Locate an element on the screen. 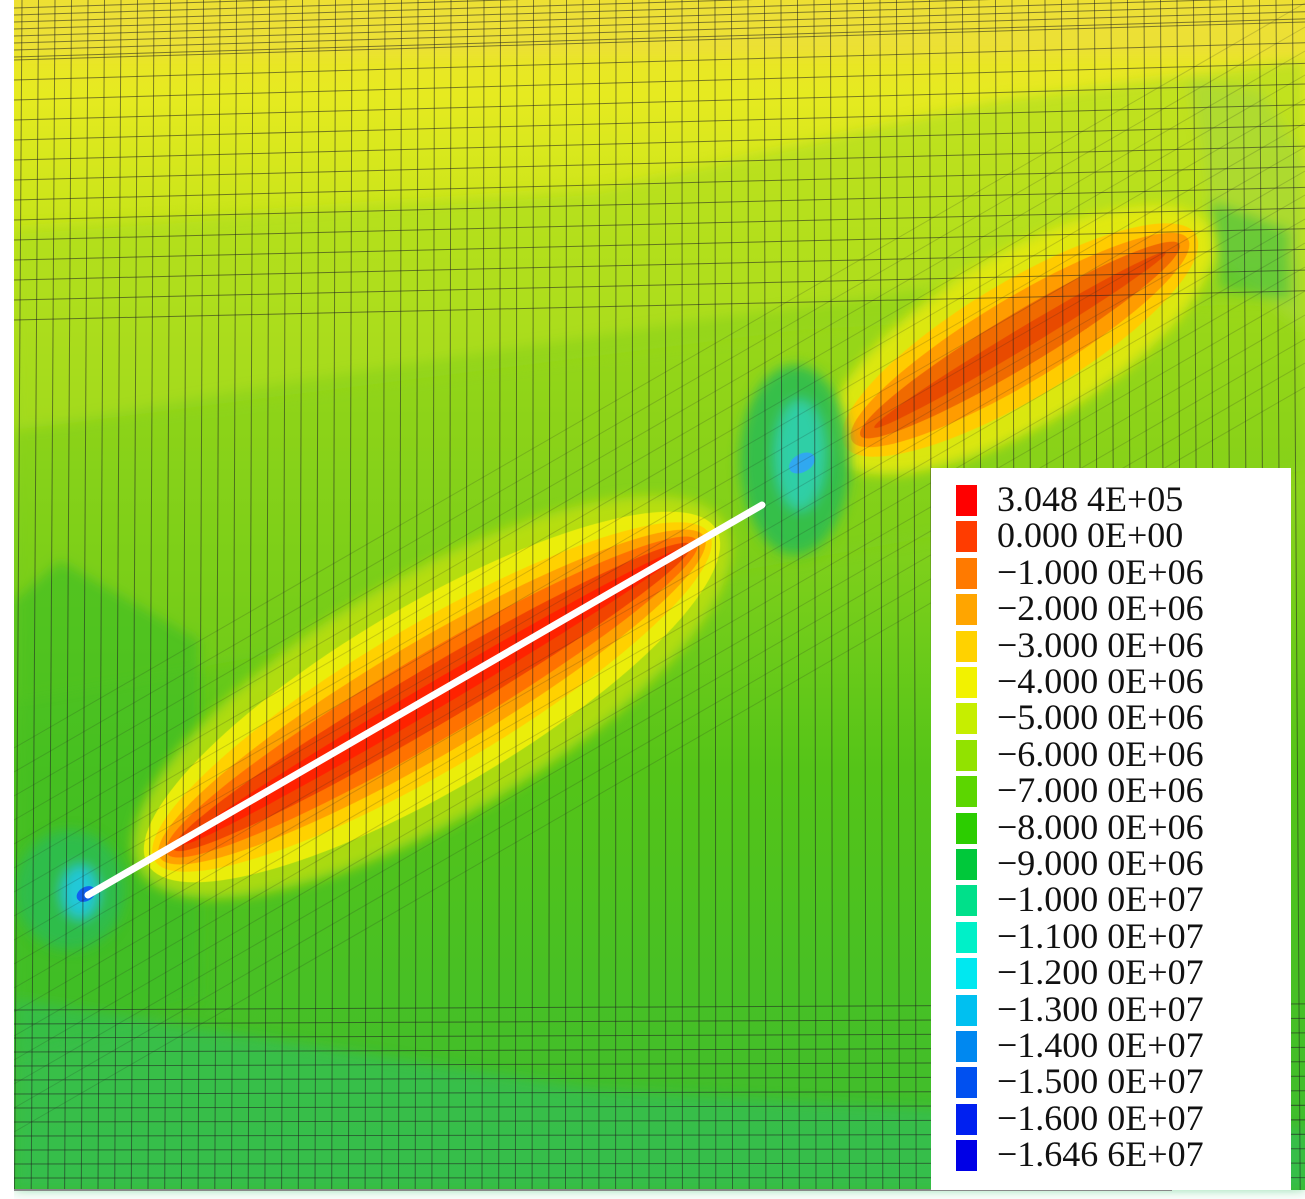  legend-entry: −1.300 0E+07 is located at coordinates (1111, 1008).